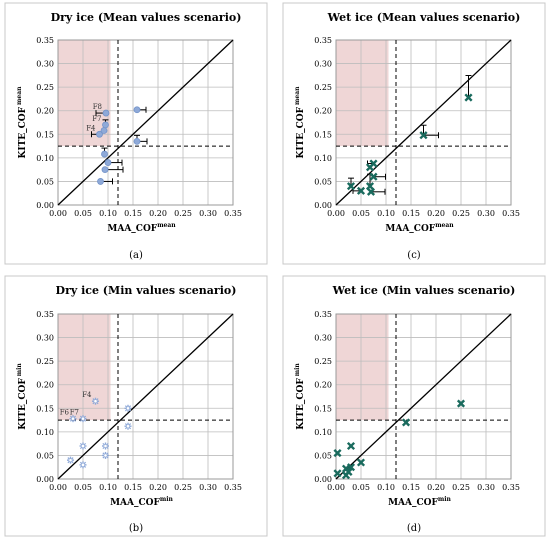  Describe the element at coordinates (136, 528) in the screenshot. I see `panel-caption: (b)` at that location.